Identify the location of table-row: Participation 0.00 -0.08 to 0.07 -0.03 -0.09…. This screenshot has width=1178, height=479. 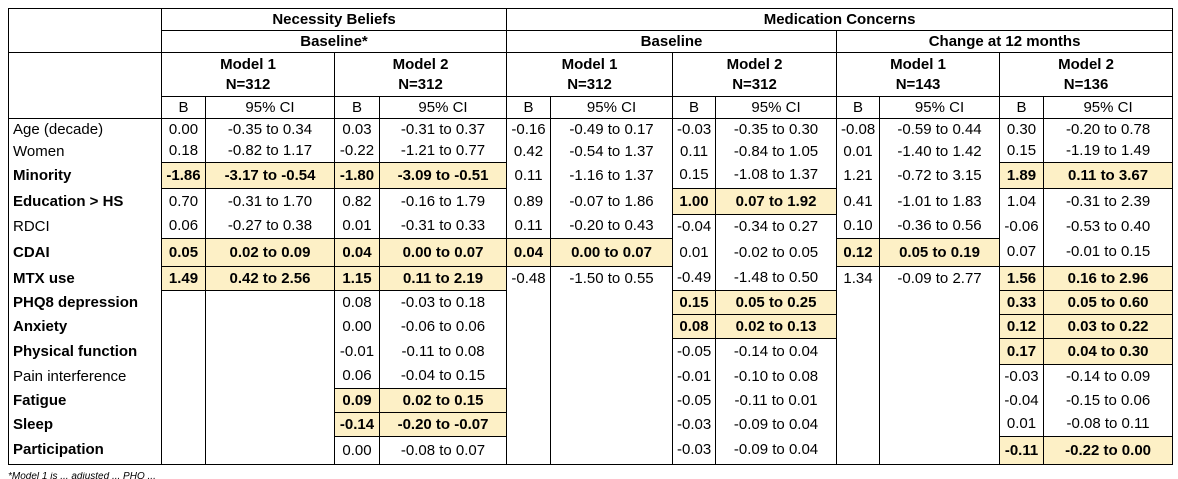
(591, 450).